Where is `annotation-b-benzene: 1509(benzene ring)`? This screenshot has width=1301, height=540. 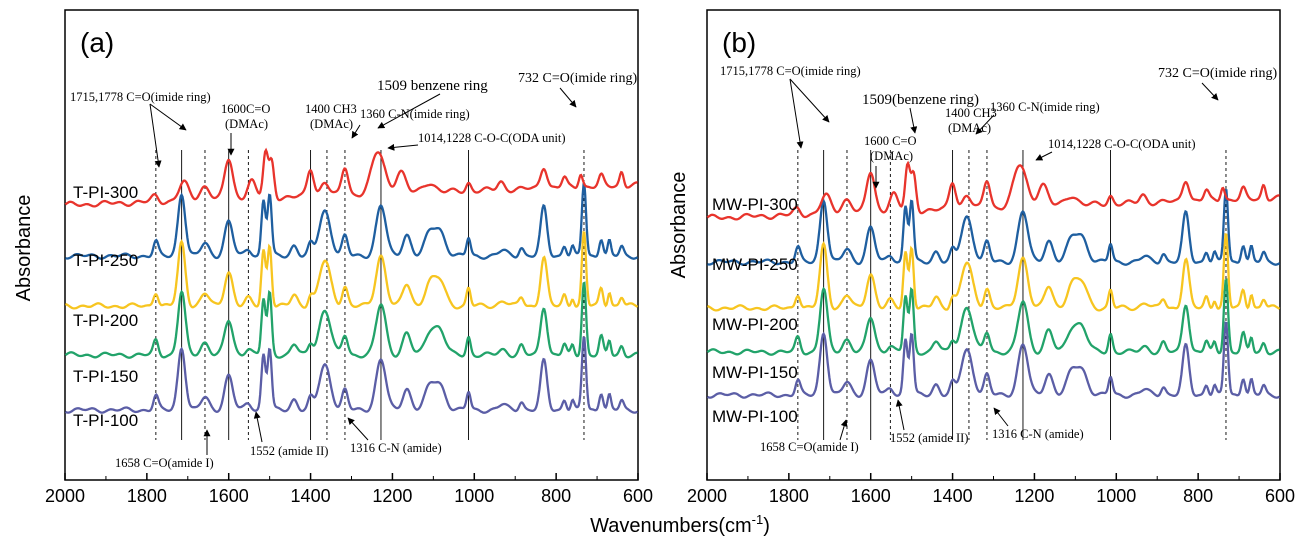
annotation-b-benzene: 1509(benzene ring) is located at coordinates (920, 100).